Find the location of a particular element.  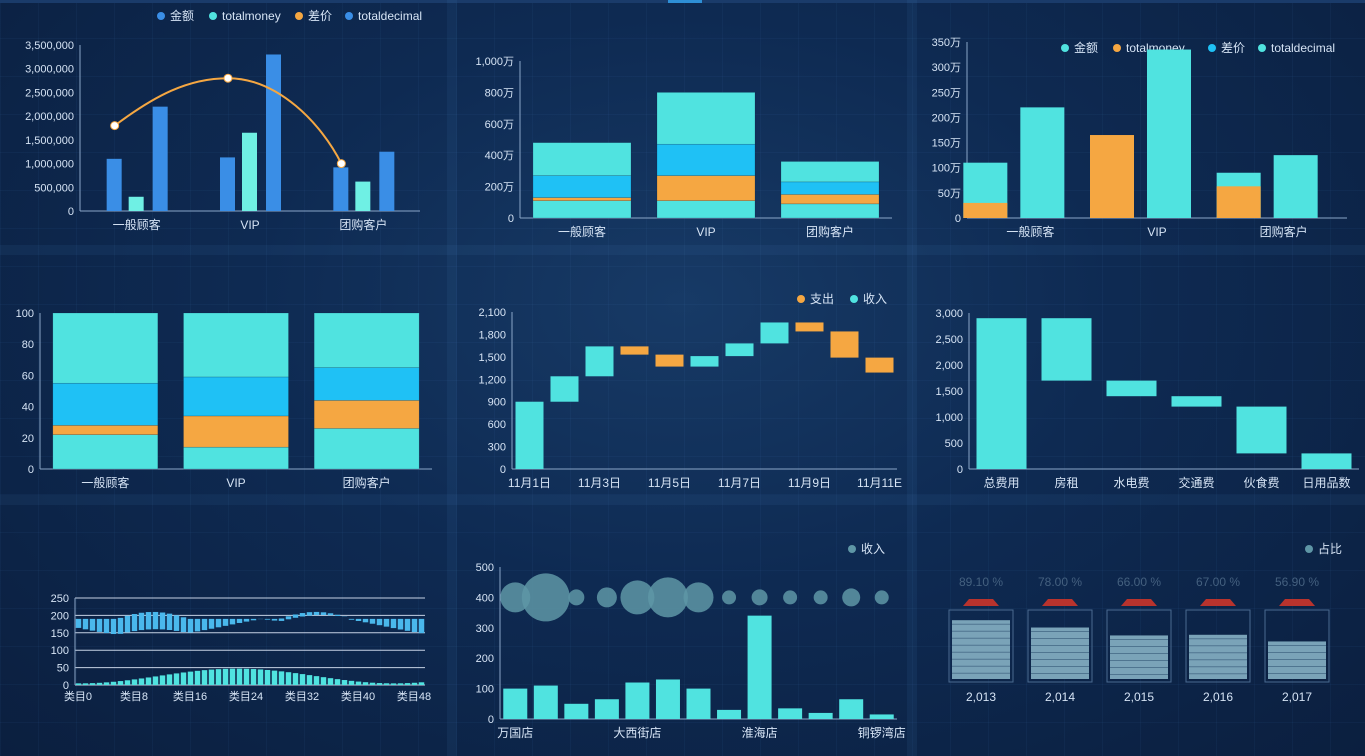

y-tick-label: 300 is located at coordinates (497, 448).